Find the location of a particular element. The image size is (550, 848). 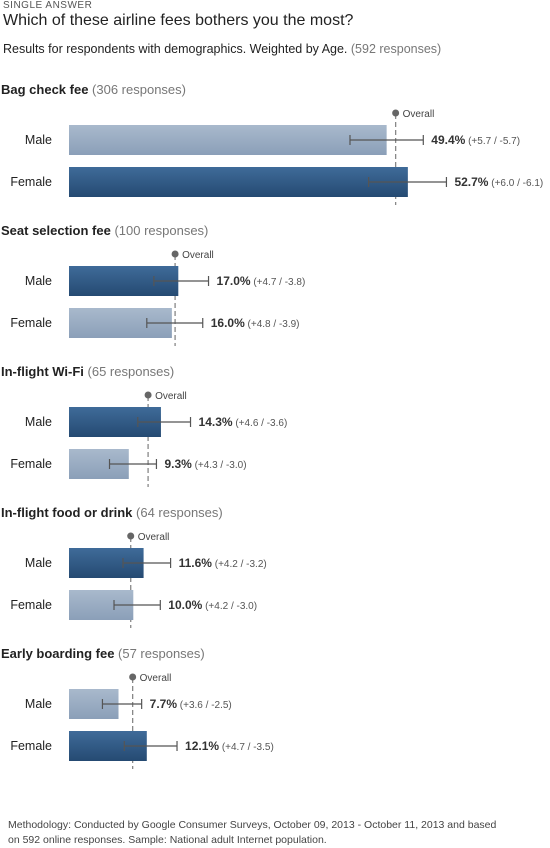

group-title: In-flight food or drink (64 responses) is located at coordinates (112, 512).